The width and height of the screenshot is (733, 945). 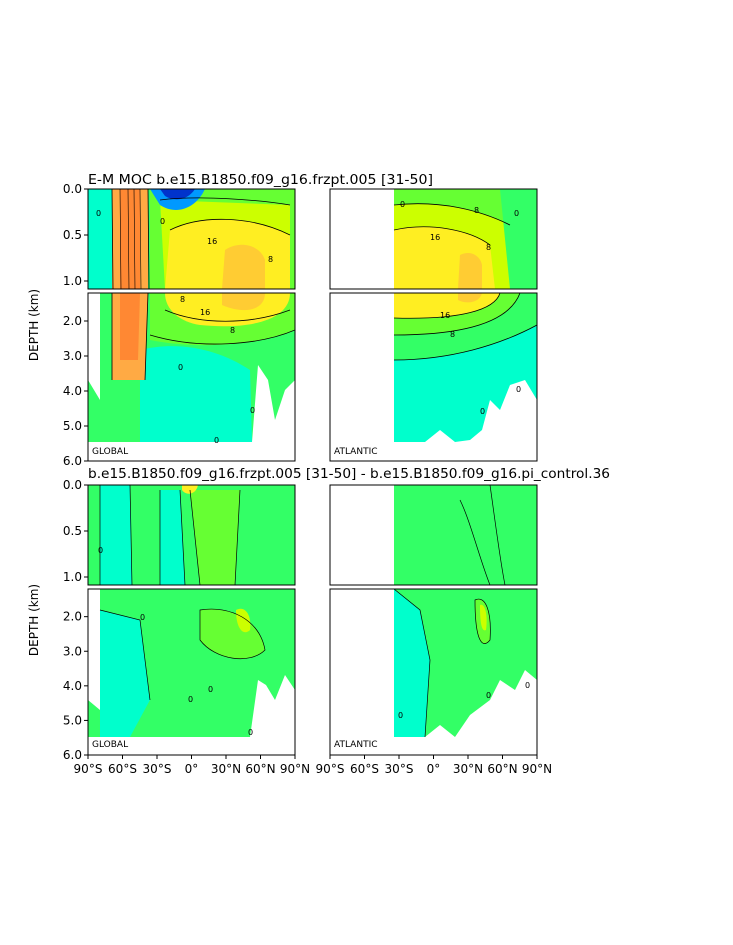 I want to click on frame-top-atlantic-upper, so click(x=433, y=239).